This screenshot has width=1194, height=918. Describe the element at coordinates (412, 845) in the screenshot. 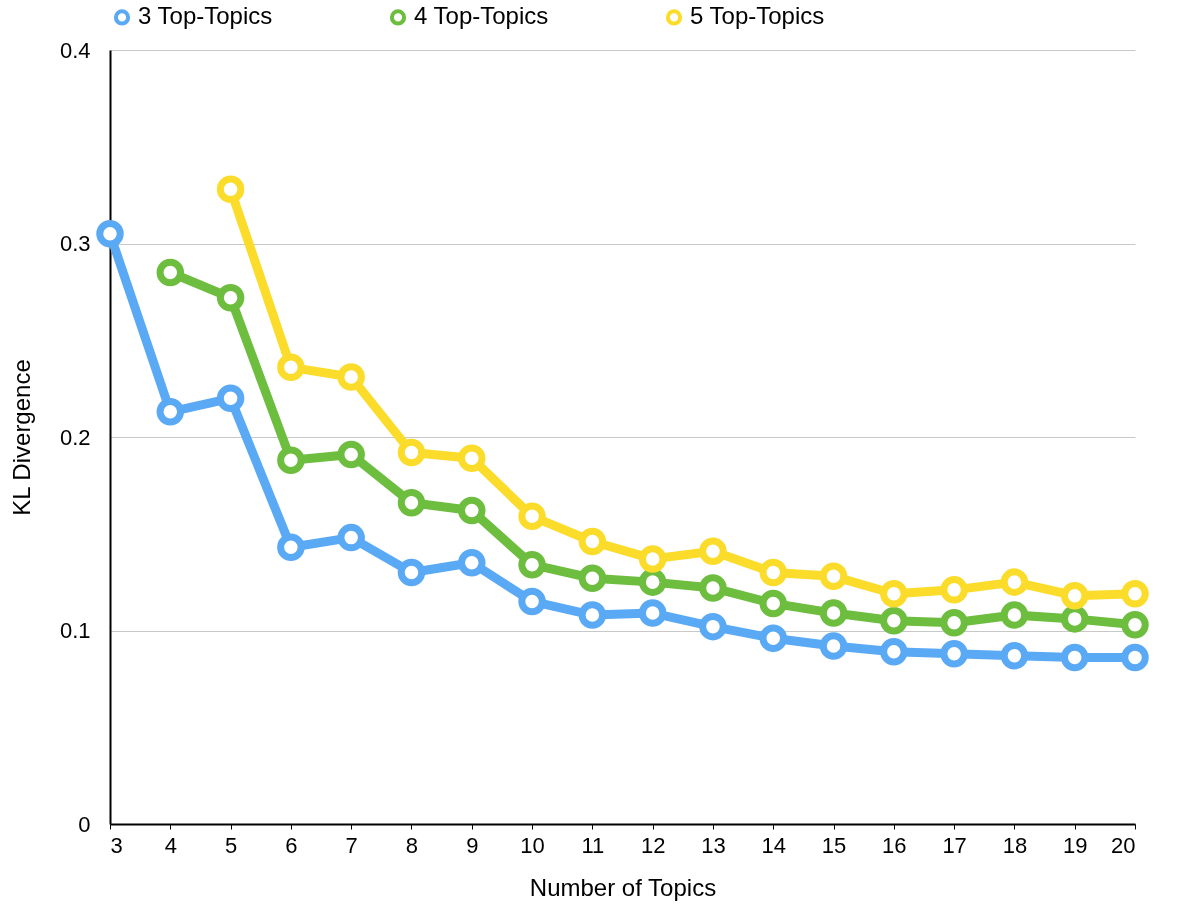

I see `x-tick-label: 8` at that location.